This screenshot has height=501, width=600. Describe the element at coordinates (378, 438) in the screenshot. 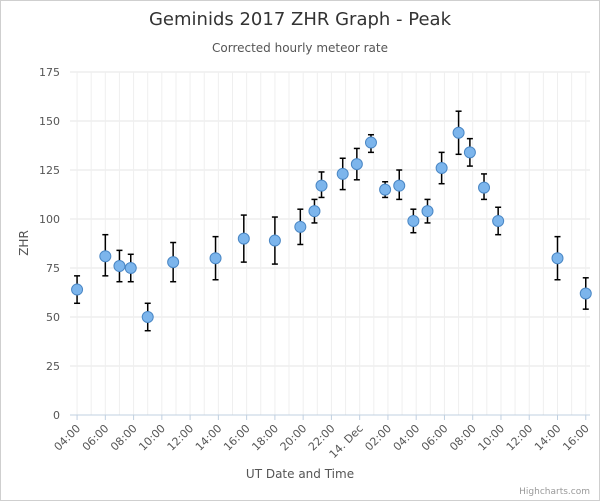

I see `x-tick-label: 02:00` at that location.